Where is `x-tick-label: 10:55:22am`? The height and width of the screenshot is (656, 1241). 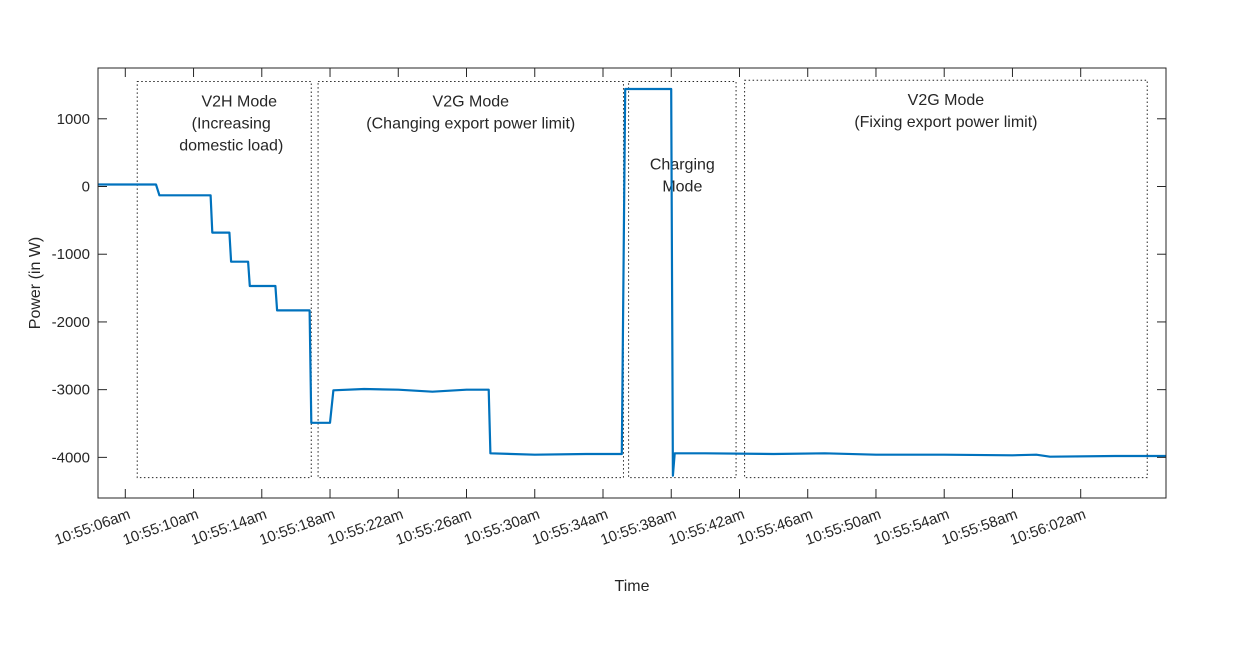
x-tick-label: 10:55:22am is located at coordinates (365, 527).